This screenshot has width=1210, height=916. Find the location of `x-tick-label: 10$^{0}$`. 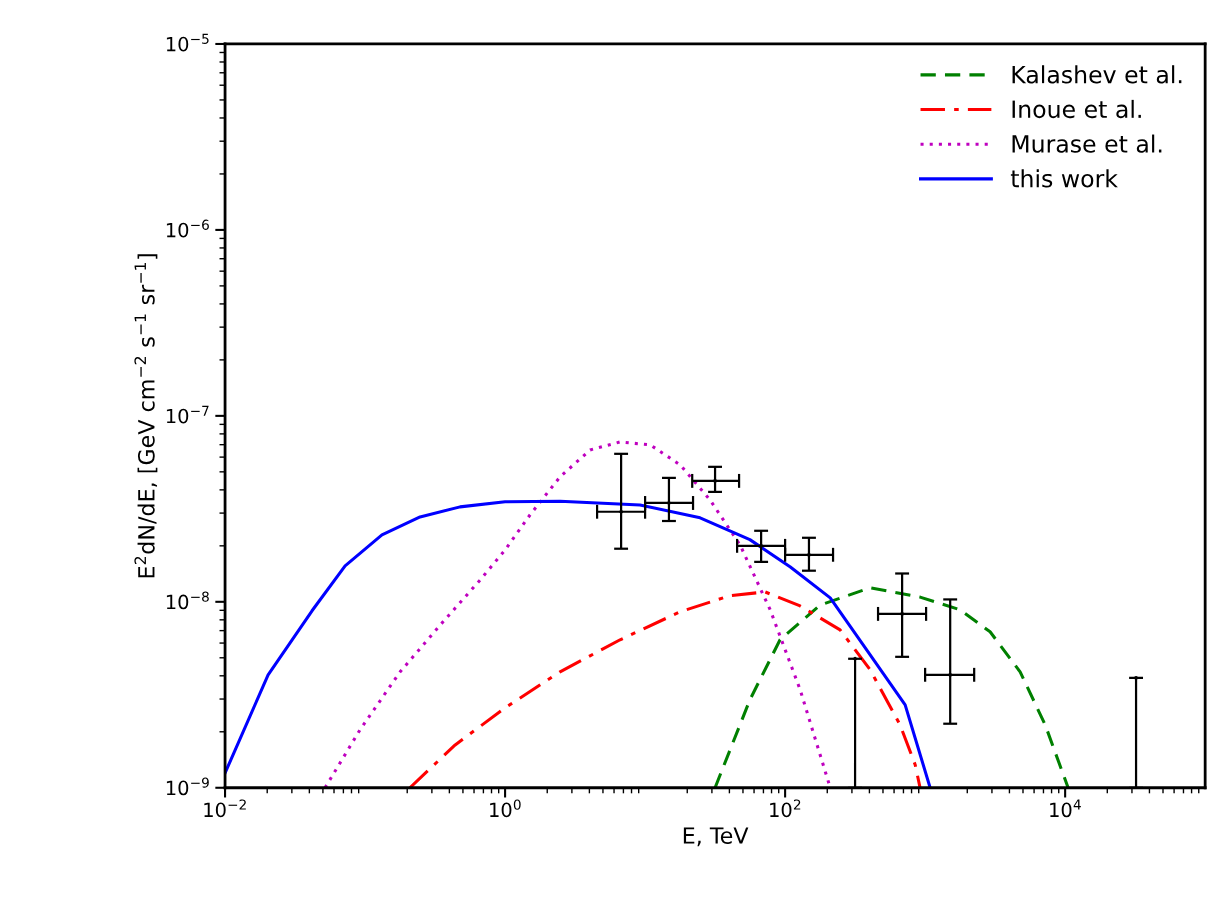

x-tick-label: 10$^{0}$ is located at coordinates (505, 808).